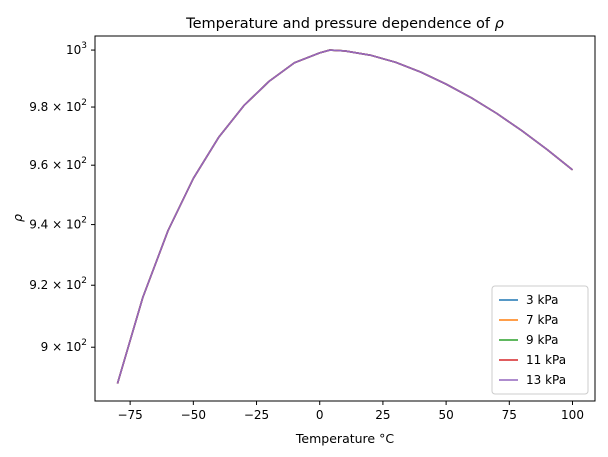 This screenshot has height=457, width=608. I want to click on y-axis-label: ρ, so click(17, 218).